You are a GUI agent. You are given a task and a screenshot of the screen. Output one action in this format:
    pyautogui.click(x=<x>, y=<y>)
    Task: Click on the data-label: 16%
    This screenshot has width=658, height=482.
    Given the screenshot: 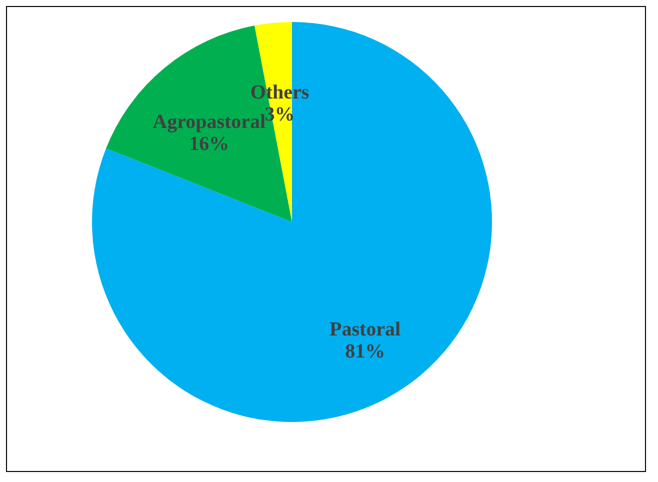 What is the action you would take?
    pyautogui.click(x=209, y=143)
    